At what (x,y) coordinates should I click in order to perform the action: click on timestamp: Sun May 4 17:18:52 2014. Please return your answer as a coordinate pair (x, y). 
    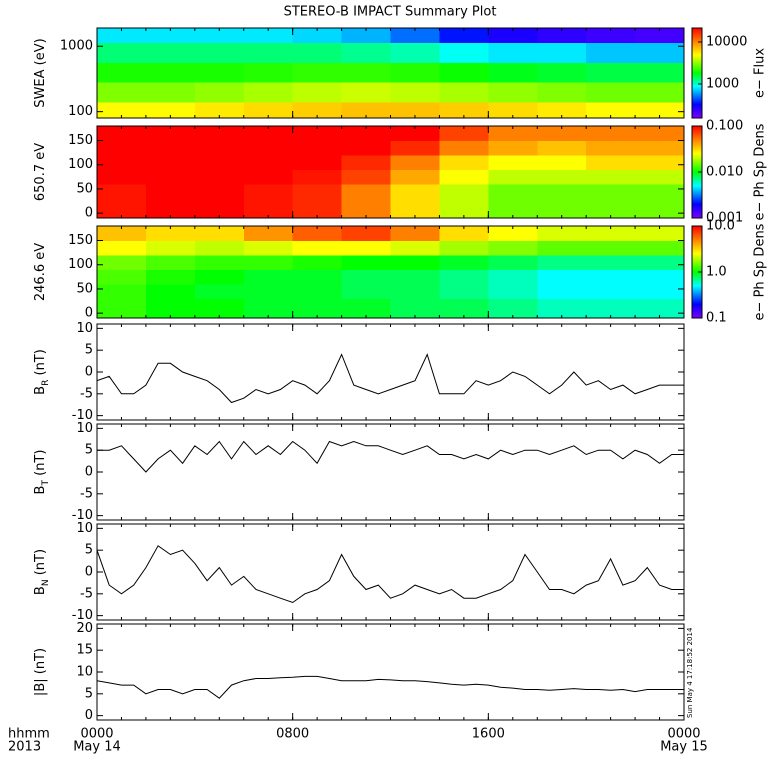
    Looking at the image, I should click on (690, 672).